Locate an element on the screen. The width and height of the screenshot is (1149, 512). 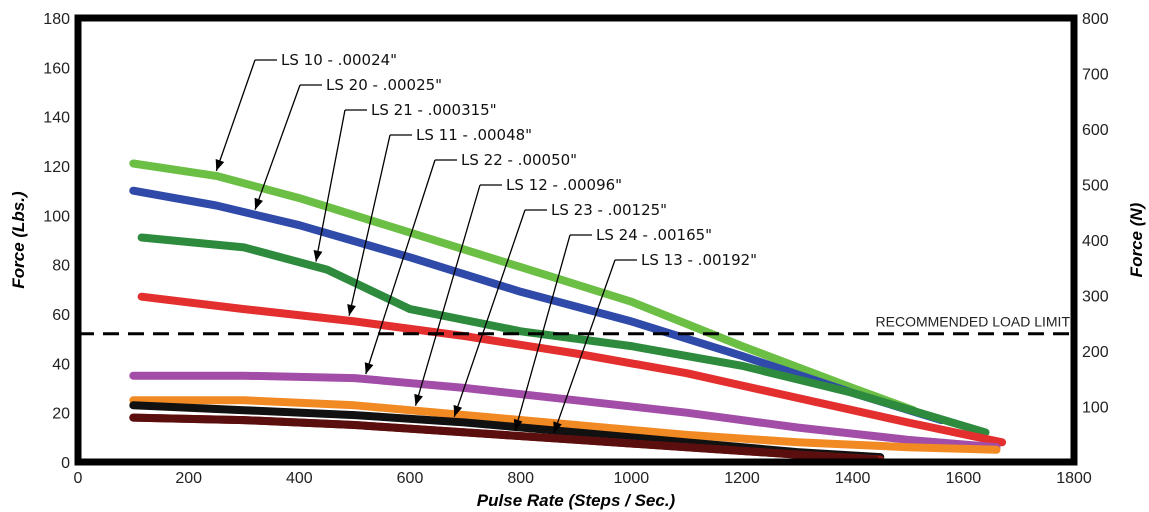
callout-label-ls-11-00048: LS 11 - .00048" is located at coordinates (474, 135).